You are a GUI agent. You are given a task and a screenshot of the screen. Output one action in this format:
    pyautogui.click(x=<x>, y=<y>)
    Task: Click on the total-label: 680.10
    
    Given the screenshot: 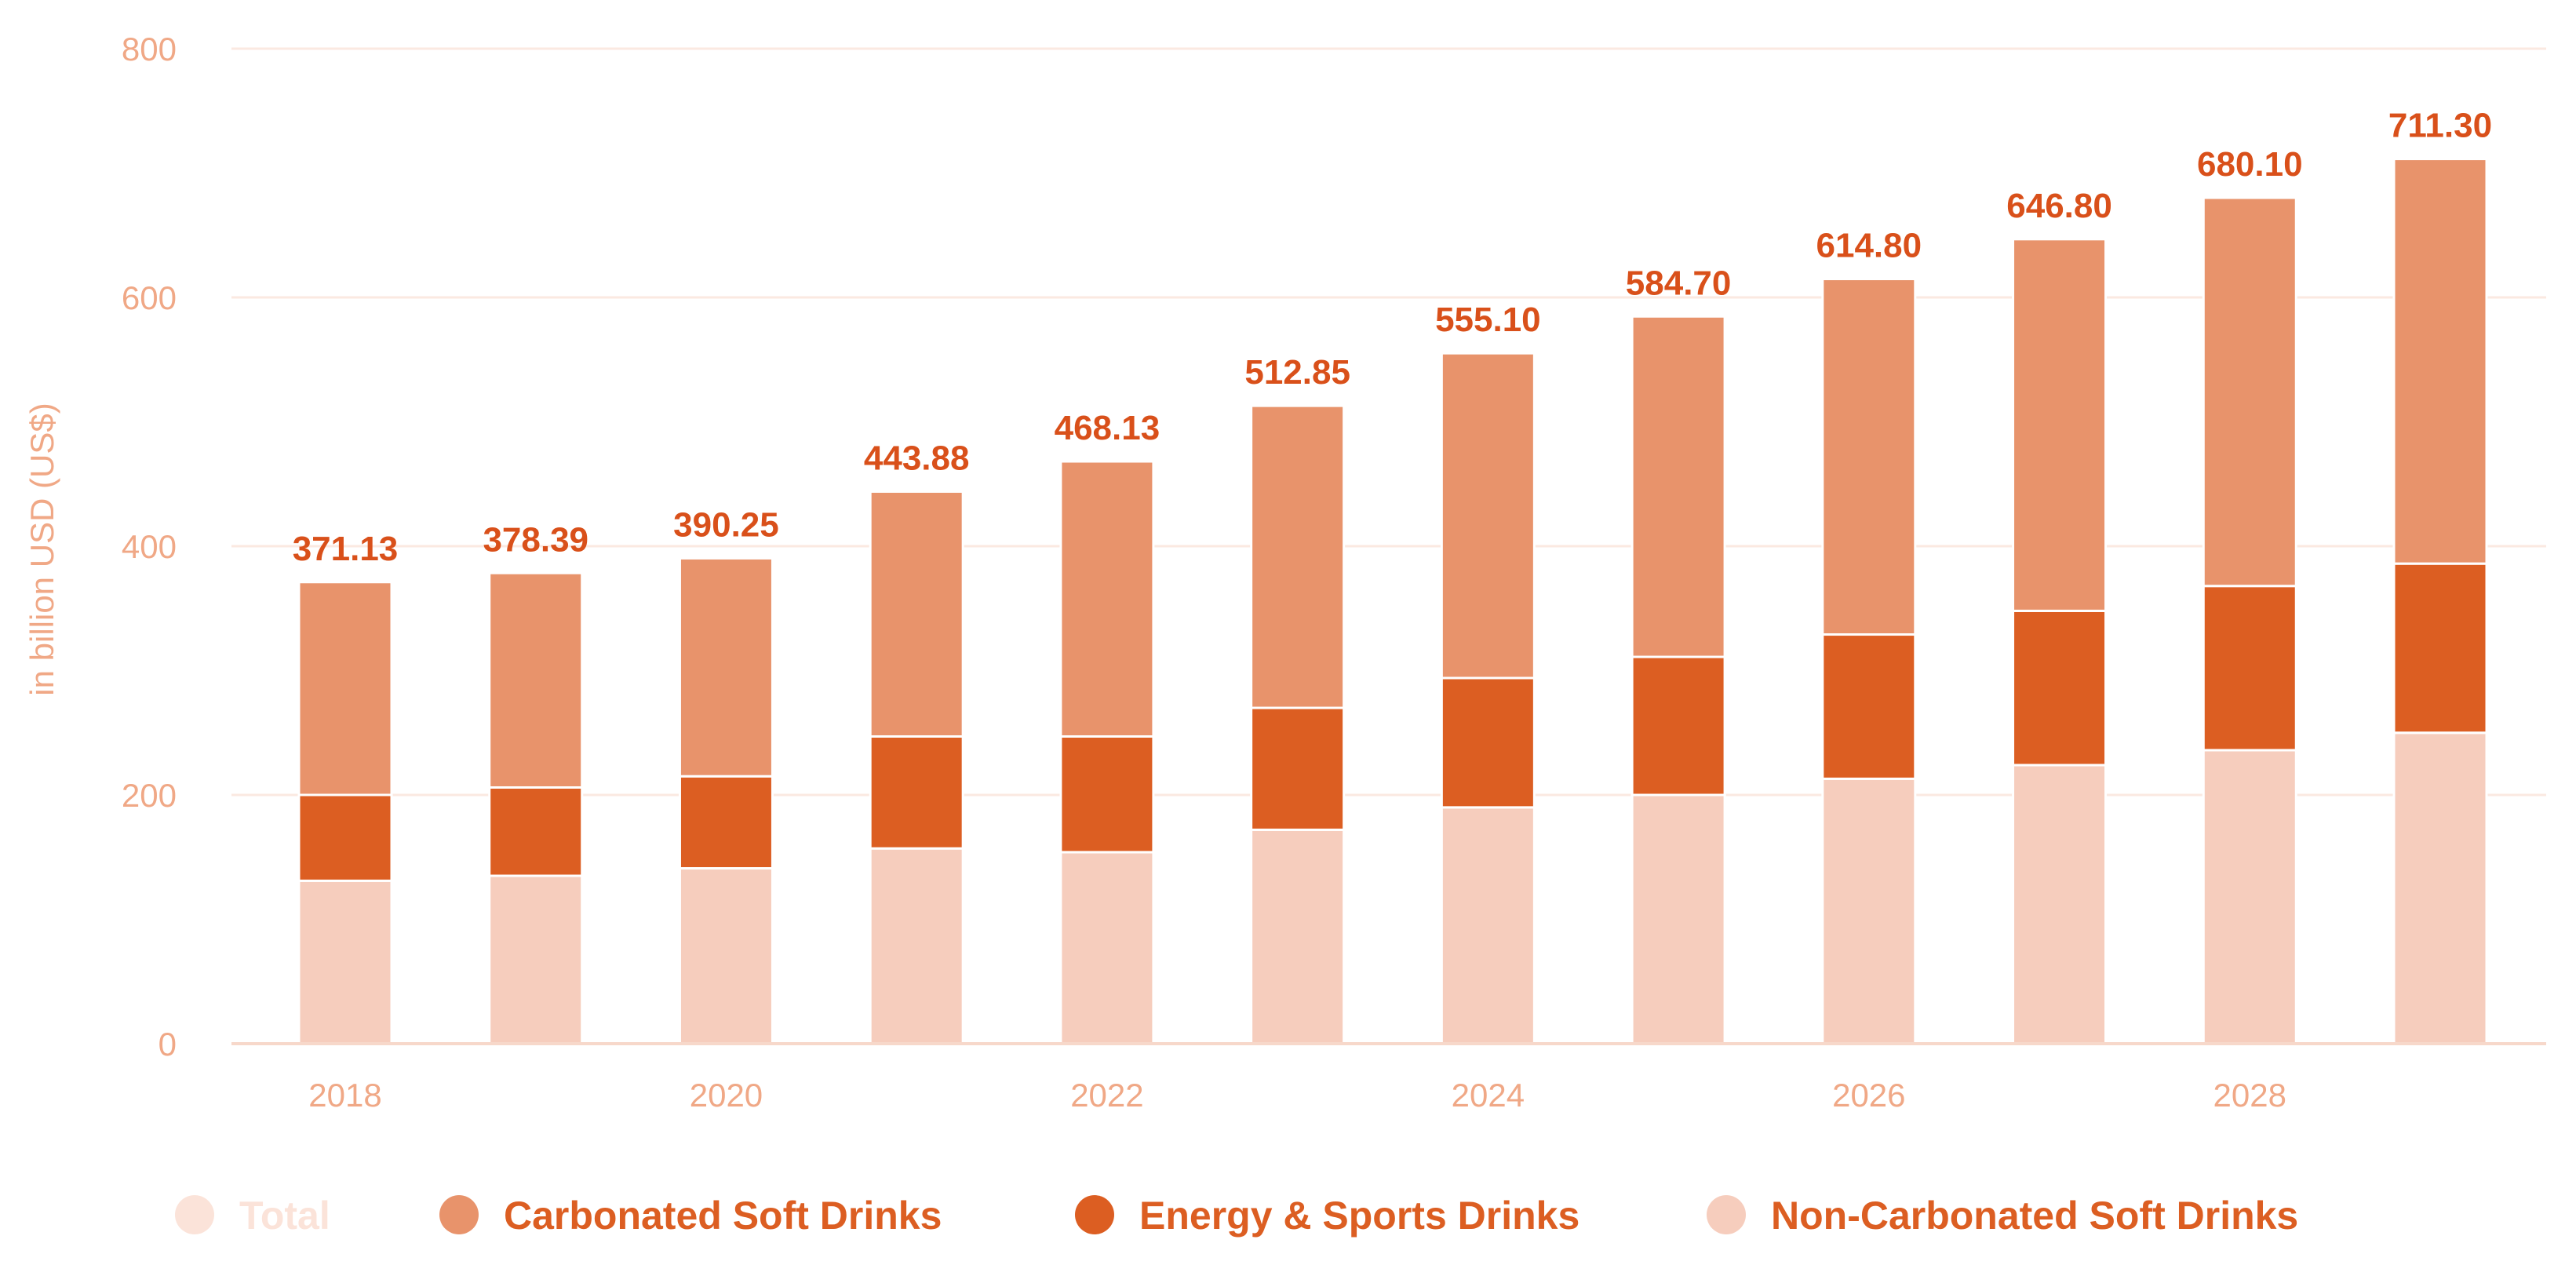 What is the action you would take?
    pyautogui.click(x=2250, y=164)
    